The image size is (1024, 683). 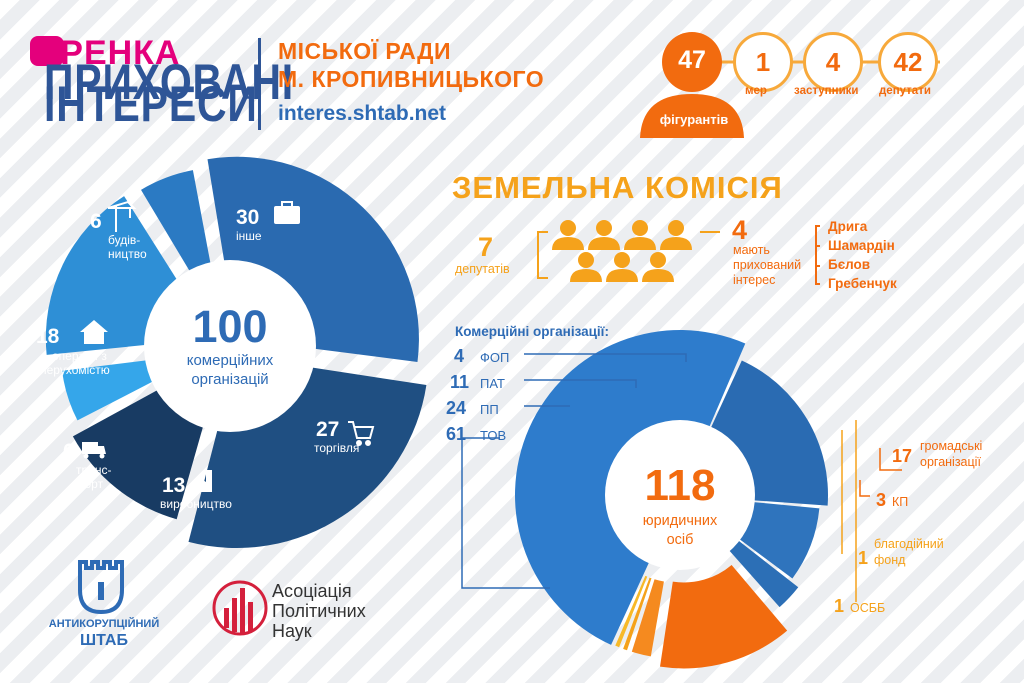 What do you see at coordinates (826, 91) in the screenshot?
I see `figures-deputy-mayors-label: заступники` at bounding box center [826, 91].